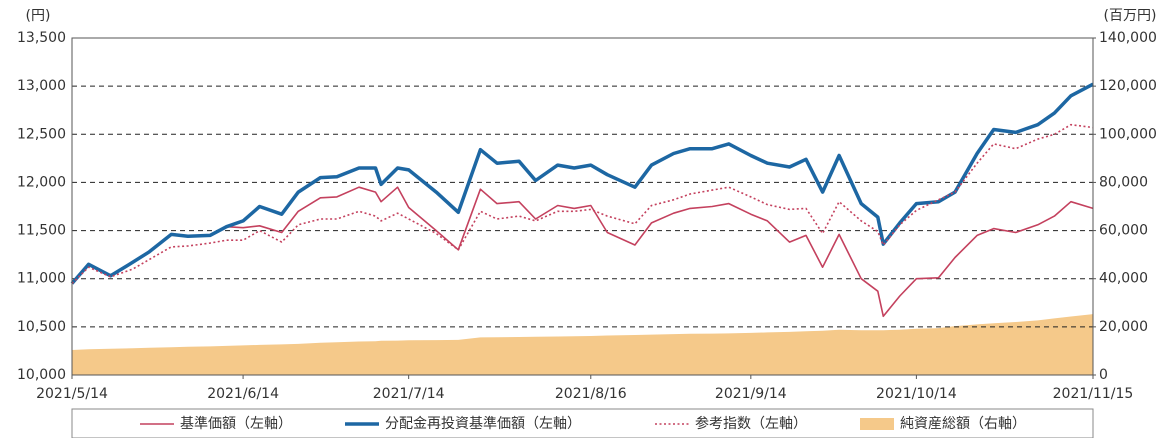 Image resolution: width=1169 pixels, height=442 pixels. What do you see at coordinates (41, 231) in the screenshot?
I see `y-tick-label: 11,500` at bounding box center [41, 231].